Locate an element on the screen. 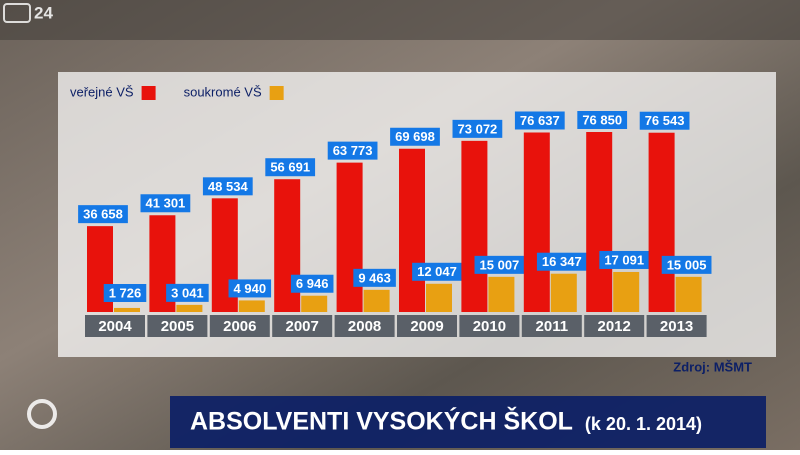 Image resolution: width=800 pixels, height=455 pixels. value-label: 1 726 is located at coordinates (125, 292).